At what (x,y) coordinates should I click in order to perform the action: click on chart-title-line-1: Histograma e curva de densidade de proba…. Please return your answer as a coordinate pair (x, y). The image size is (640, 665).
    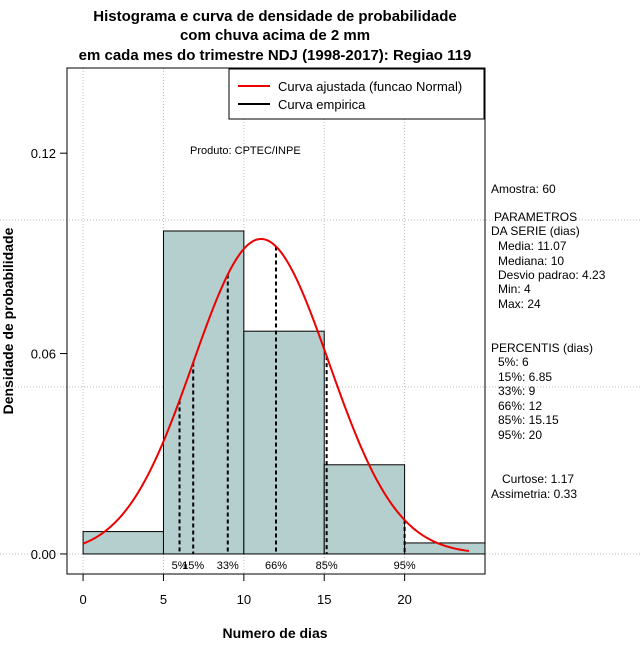
    Looking at the image, I should click on (274, 16).